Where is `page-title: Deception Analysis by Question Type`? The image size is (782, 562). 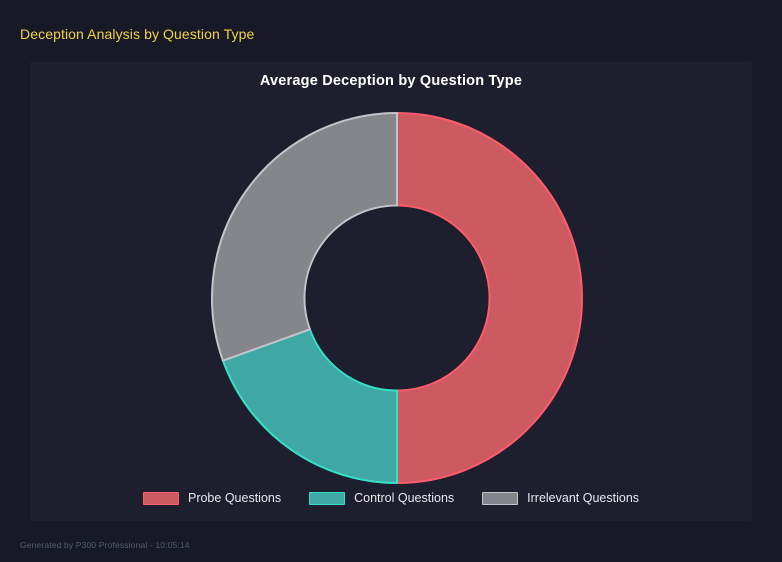
page-title: Deception Analysis by Question Type is located at coordinates (137, 34).